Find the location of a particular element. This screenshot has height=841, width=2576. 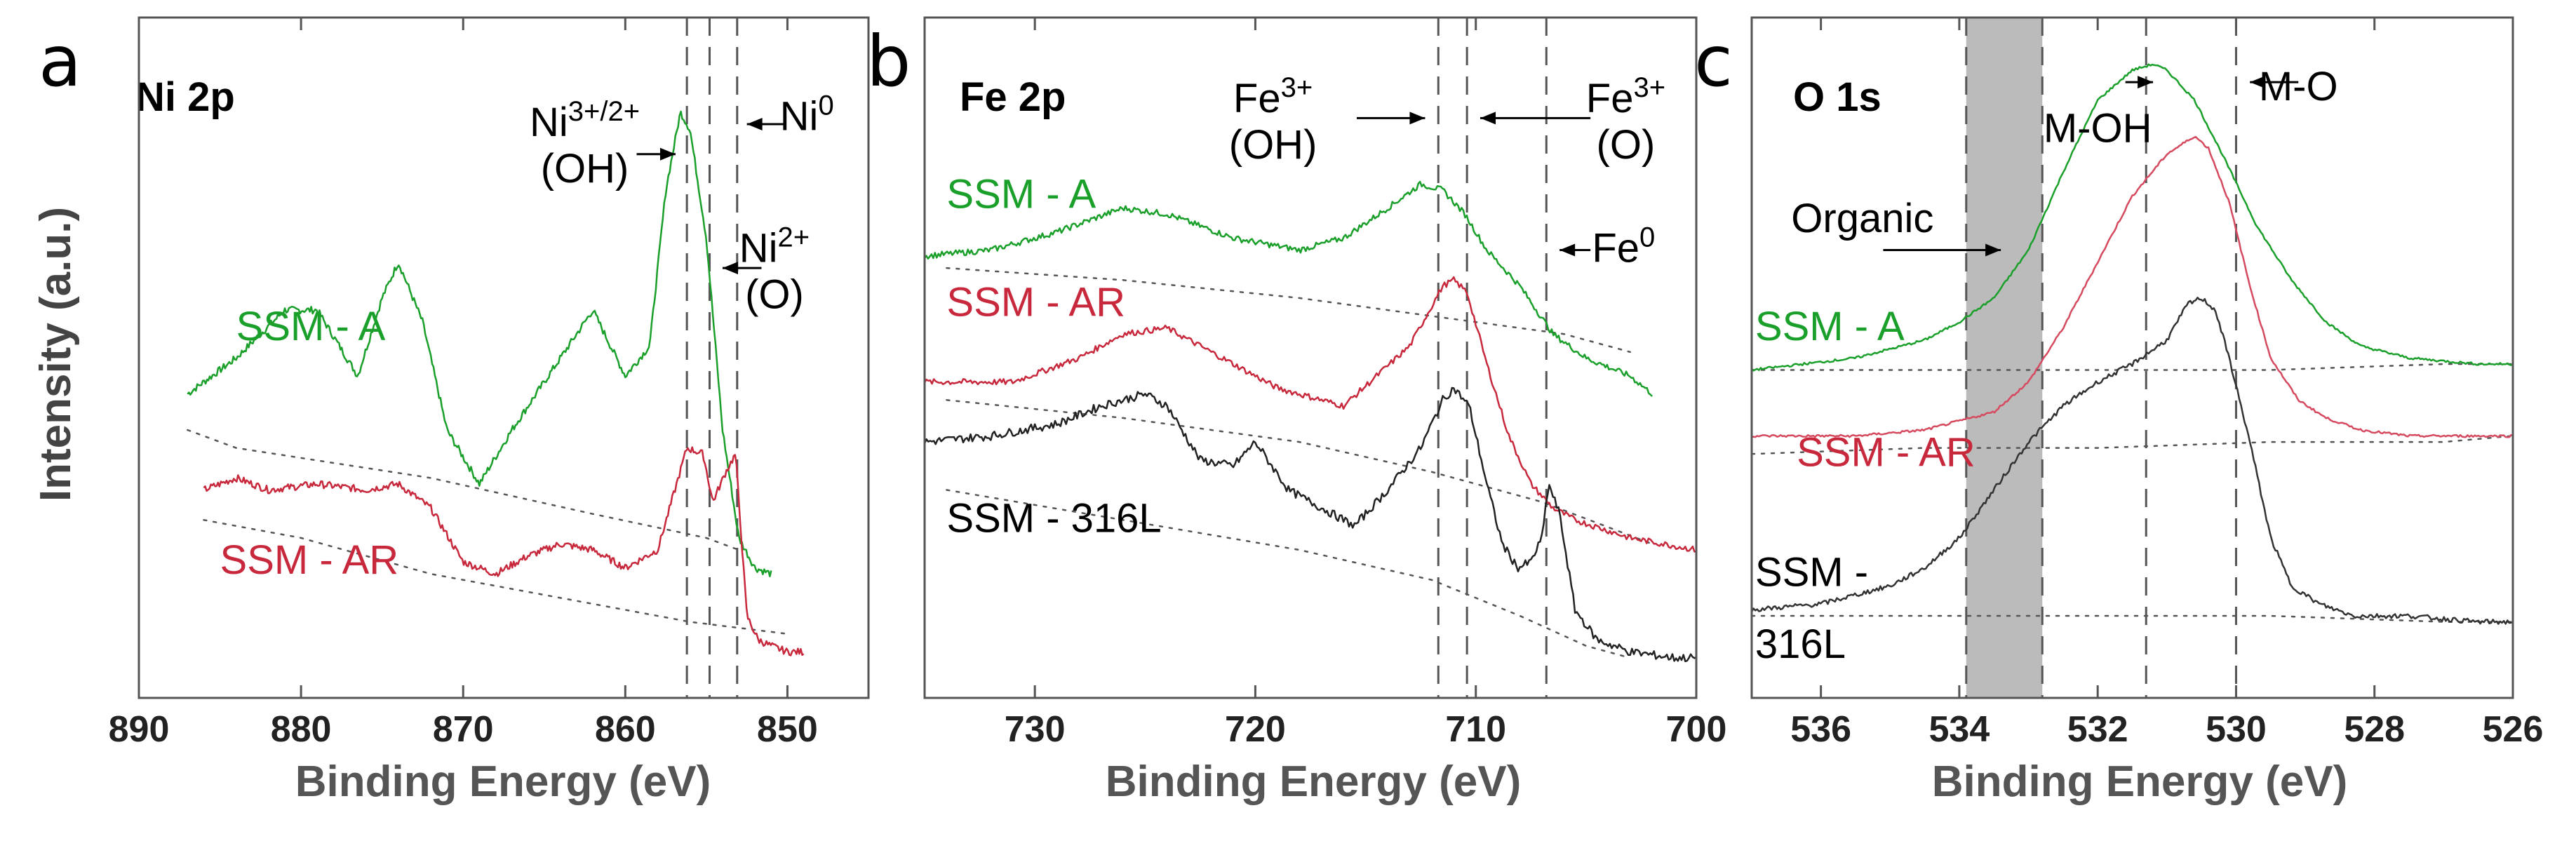

peak-annotation-0: Fe3+ is located at coordinates (1273, 96).